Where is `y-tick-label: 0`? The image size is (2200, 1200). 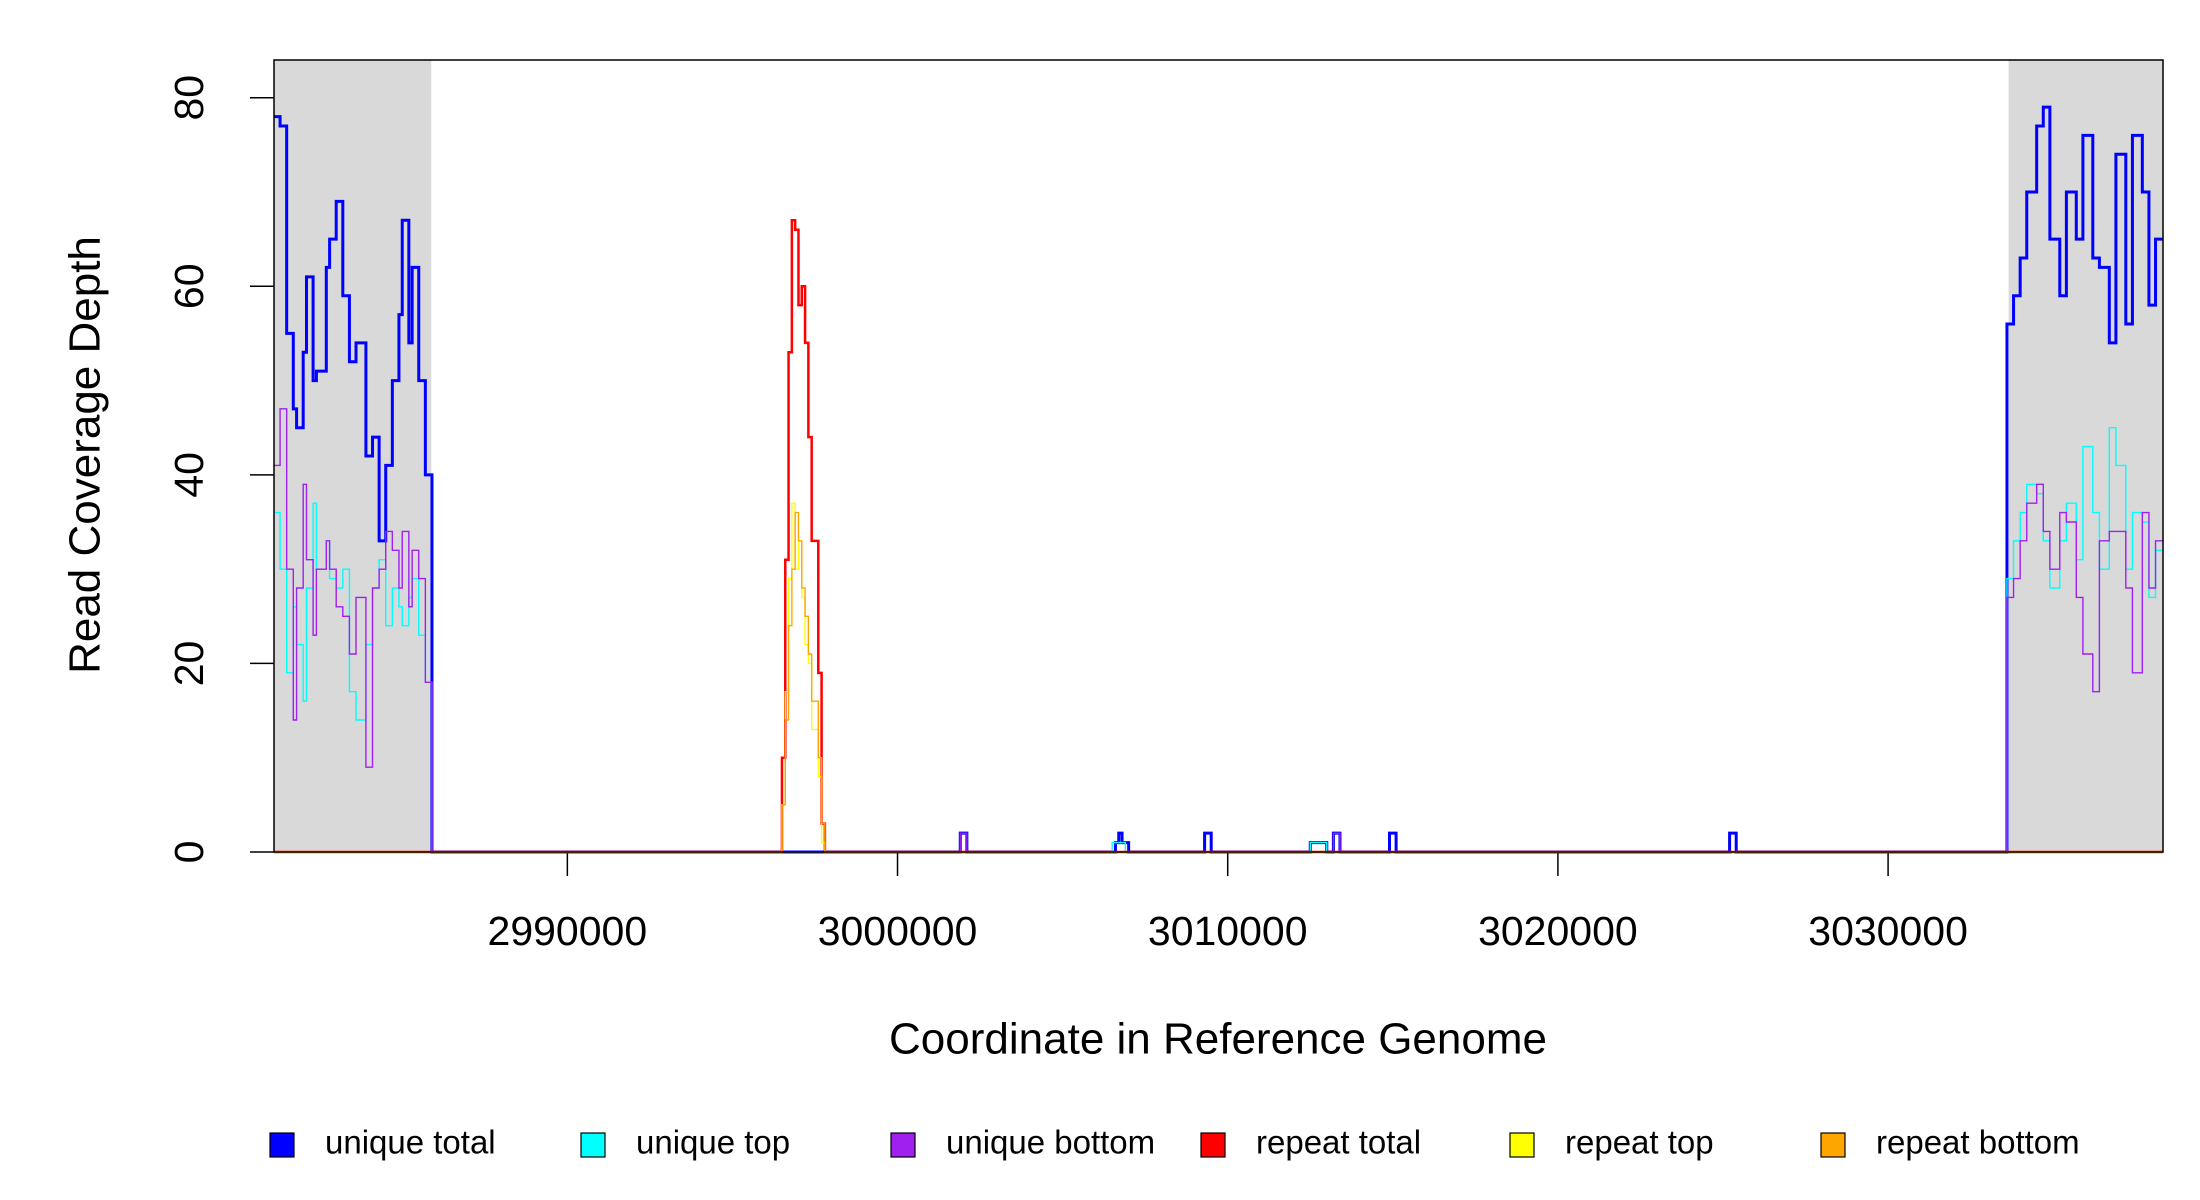 y-tick-label: 0 is located at coordinates (189, 852).